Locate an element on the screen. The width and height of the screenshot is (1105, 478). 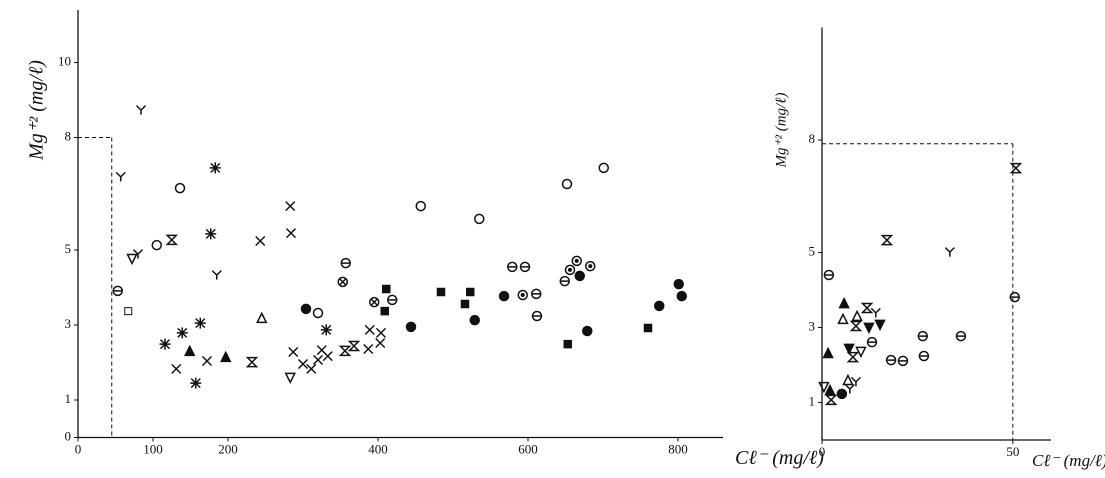
x-tick-label: 400 is located at coordinates (378, 448).